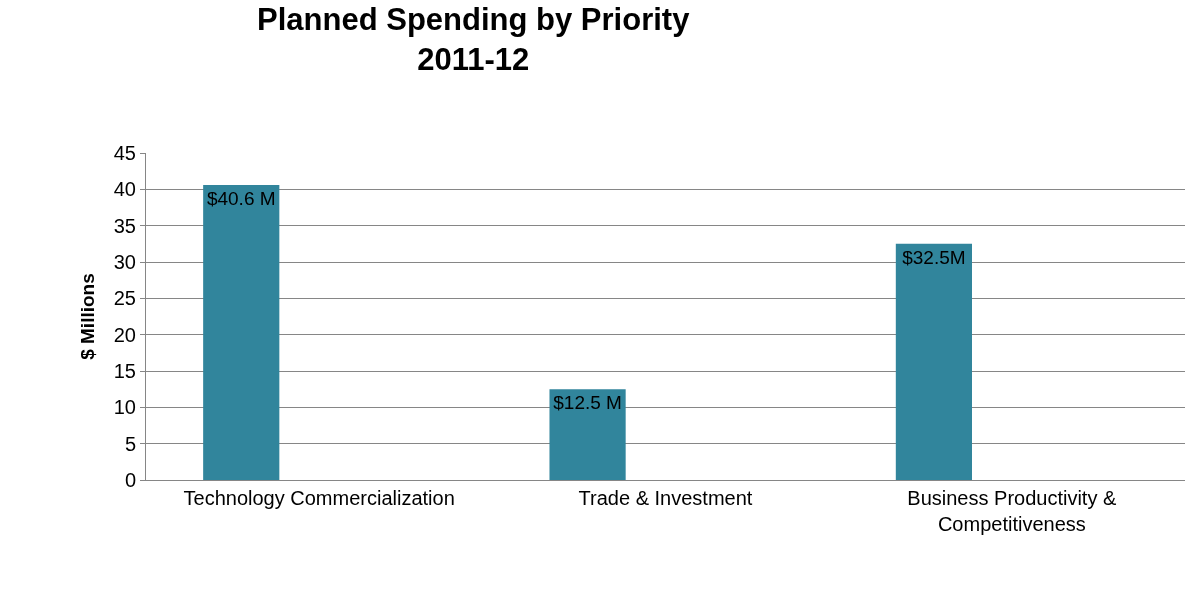 The height and width of the screenshot is (593, 1198). What do you see at coordinates (124, 298) in the screenshot?
I see `y-tick-label: 25` at bounding box center [124, 298].